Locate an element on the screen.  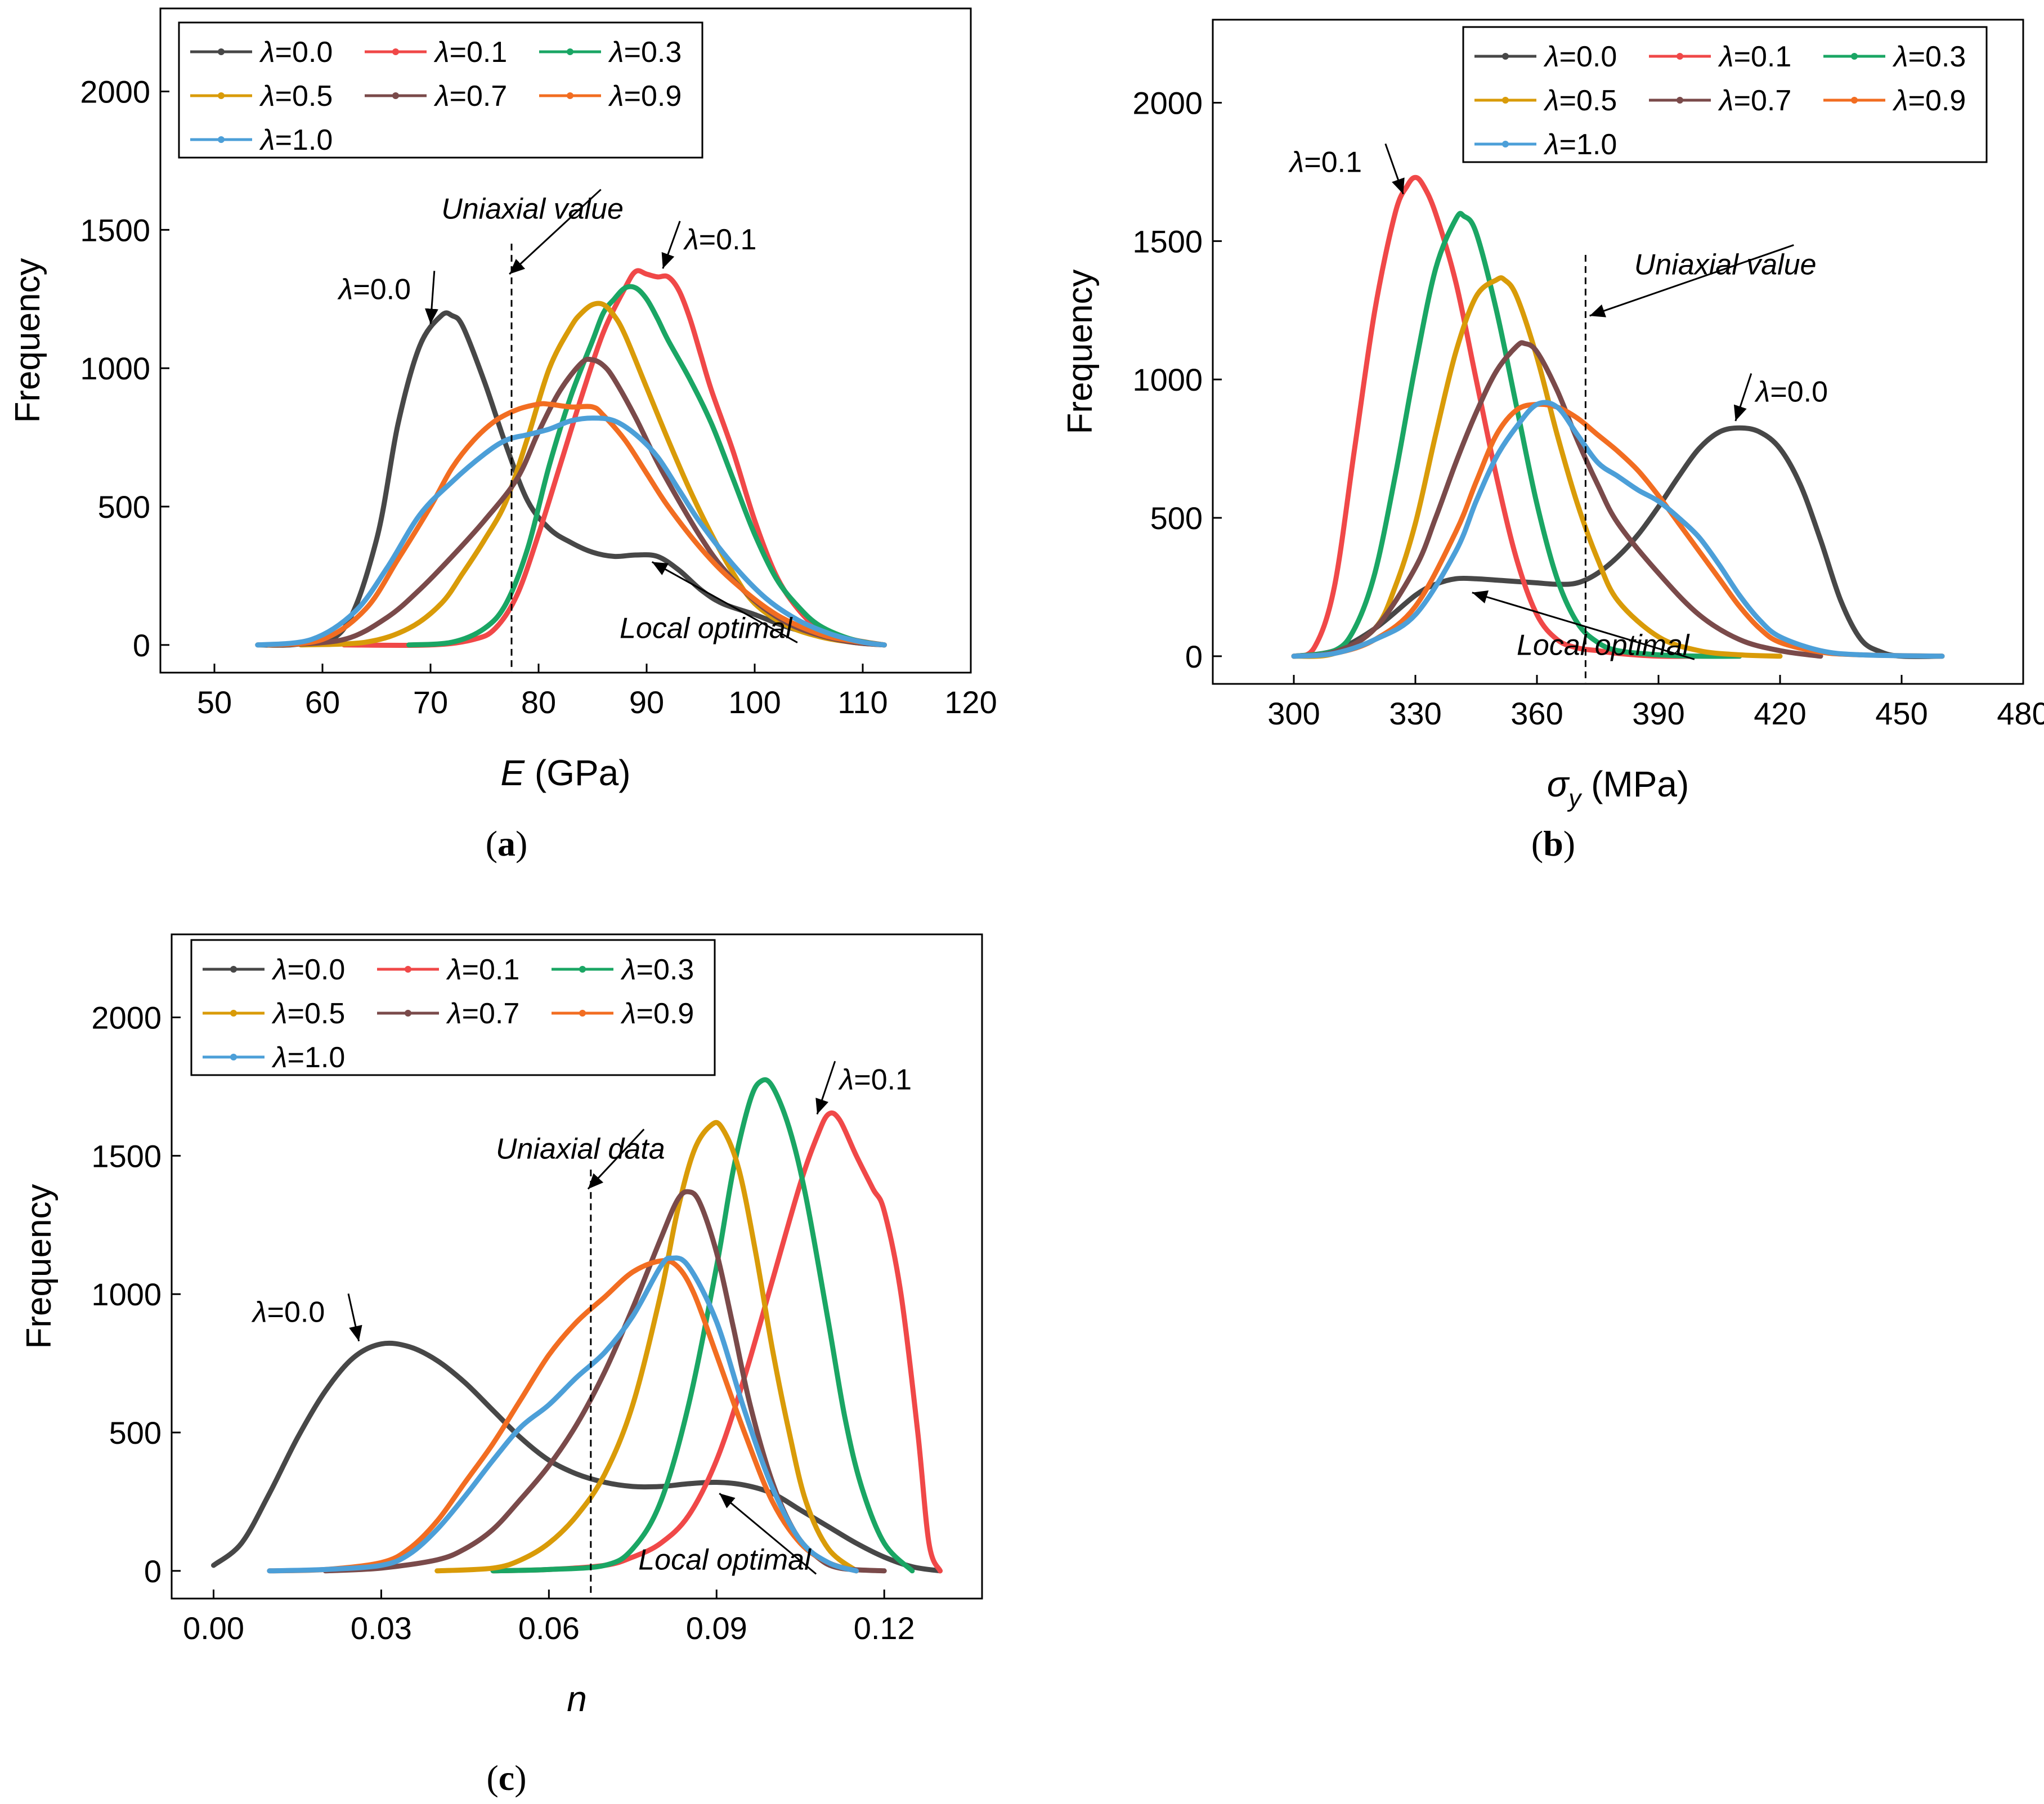
legend-label: λ=0.9 is located at coordinates (657, 1013).